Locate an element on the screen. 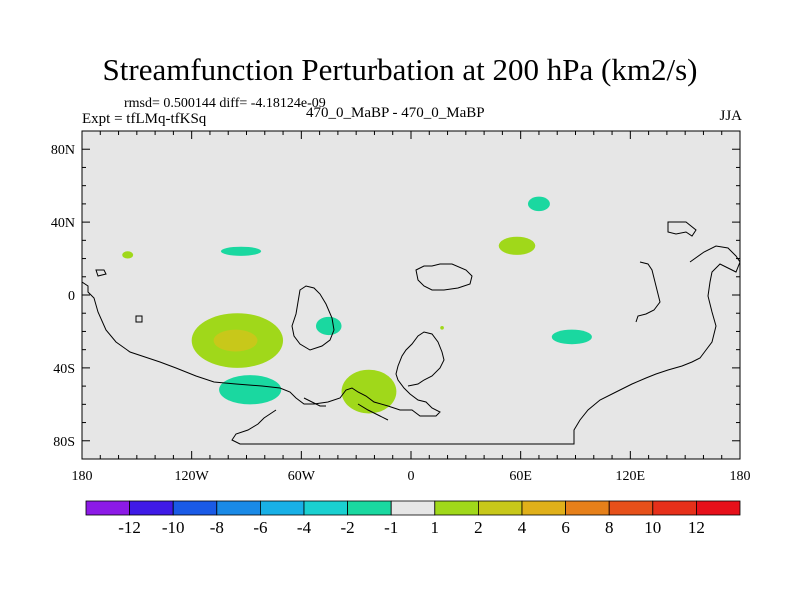  x-tick-label: 0 is located at coordinates (411, 476).